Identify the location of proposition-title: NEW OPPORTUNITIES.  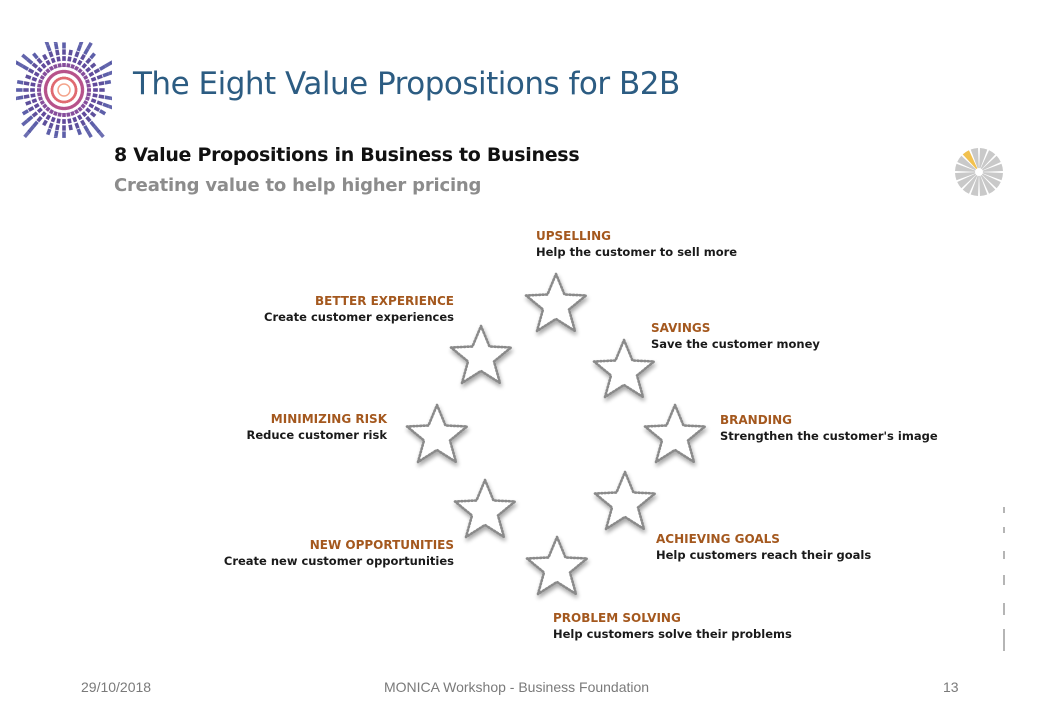
(381, 545).